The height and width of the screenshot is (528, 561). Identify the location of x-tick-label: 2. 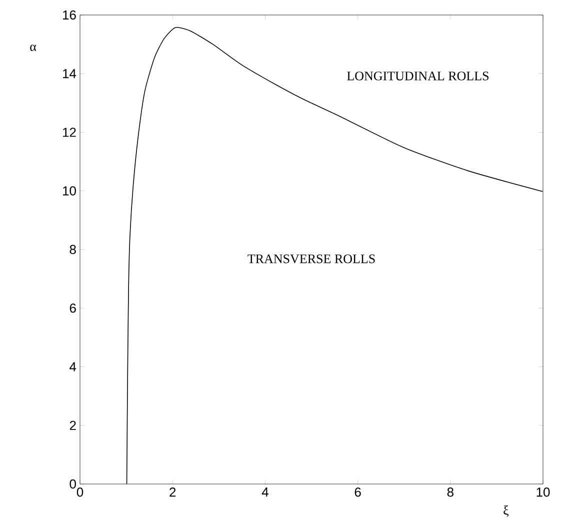
(173, 492).